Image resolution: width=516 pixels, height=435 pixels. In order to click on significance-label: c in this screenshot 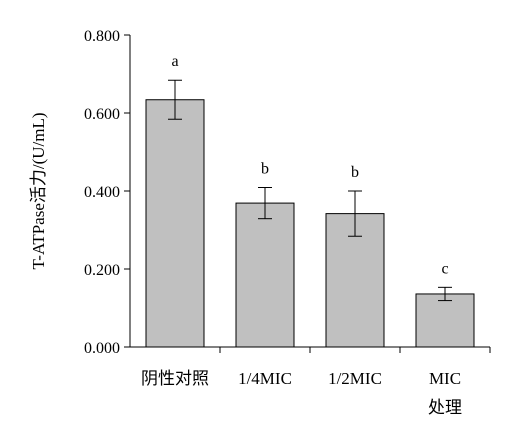, I will do `click(444, 268)`.